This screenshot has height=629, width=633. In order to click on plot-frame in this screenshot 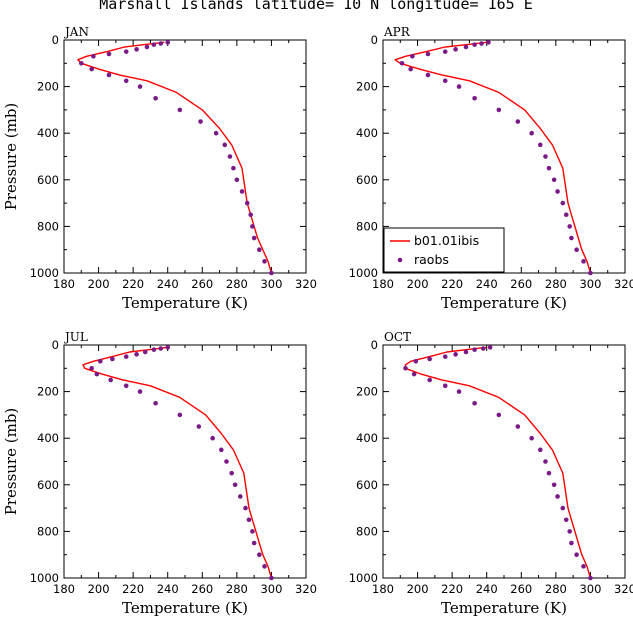, I will do `click(185, 461)`.